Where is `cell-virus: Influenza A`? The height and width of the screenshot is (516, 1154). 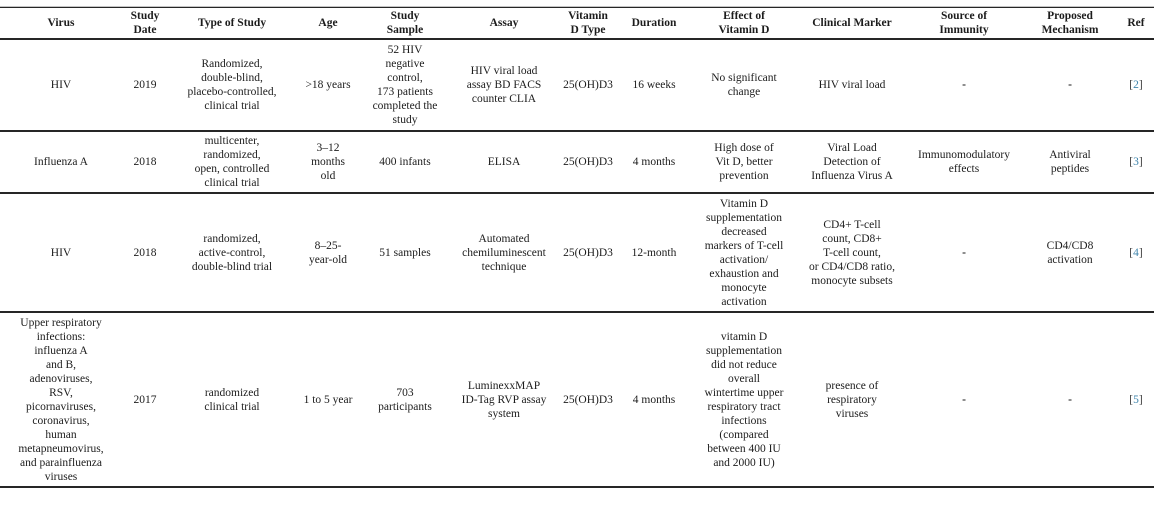 cell-virus: Influenza A is located at coordinates (61, 162).